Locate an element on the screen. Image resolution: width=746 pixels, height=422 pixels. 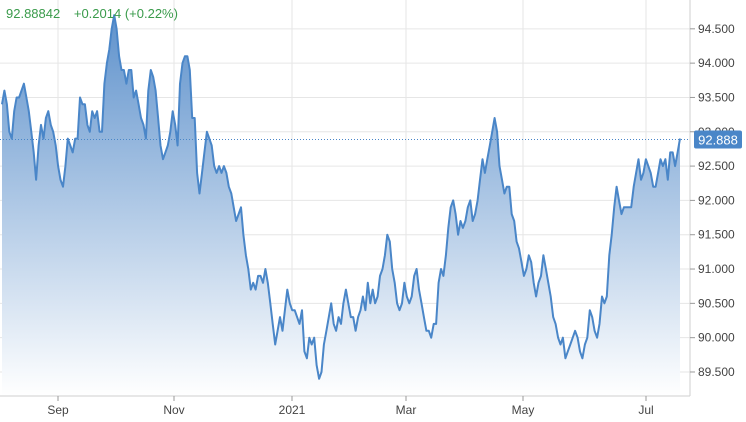
x-tick-label: Sep is located at coordinates (58, 410).